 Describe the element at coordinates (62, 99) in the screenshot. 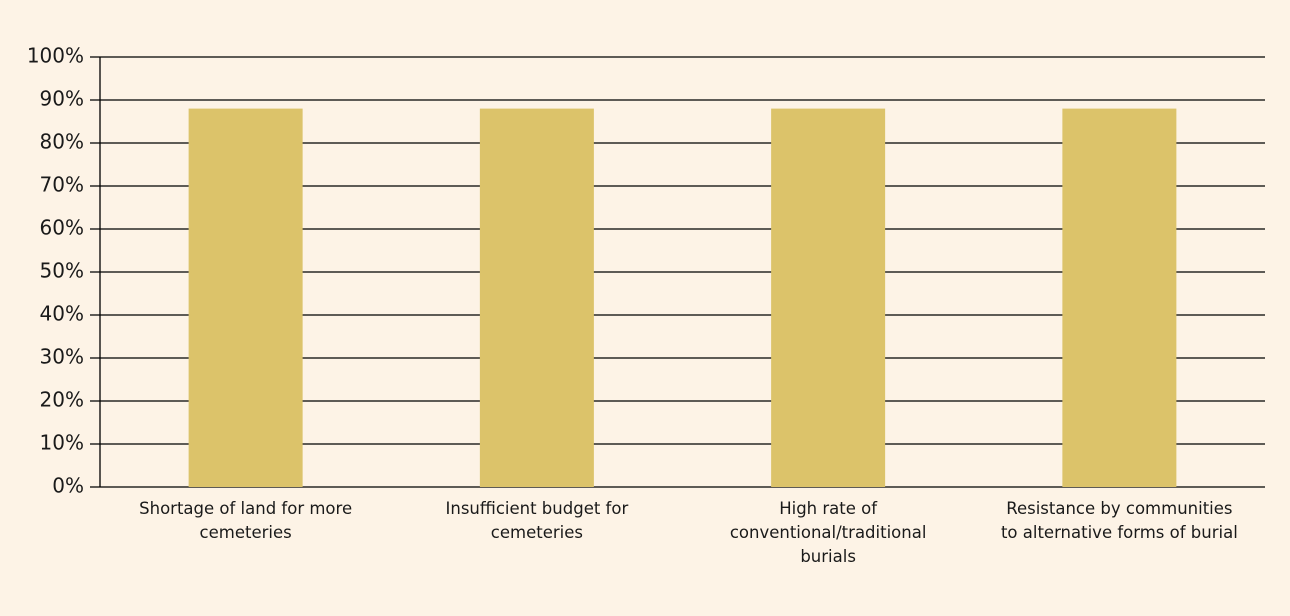

I see `y-tick-label: 90%` at that location.